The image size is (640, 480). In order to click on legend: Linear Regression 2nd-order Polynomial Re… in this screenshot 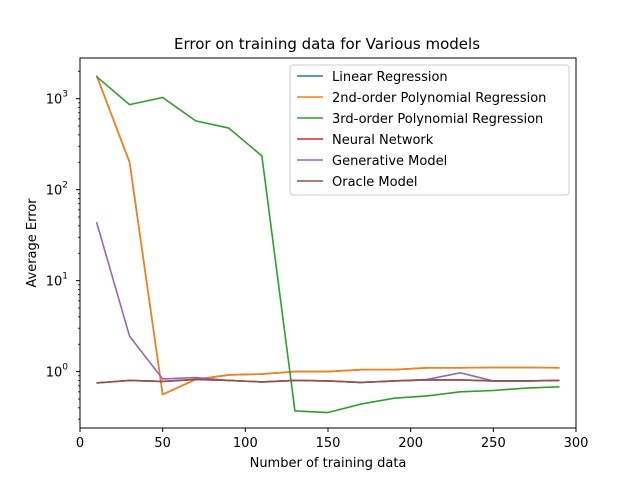, I will do `click(429, 130)`.